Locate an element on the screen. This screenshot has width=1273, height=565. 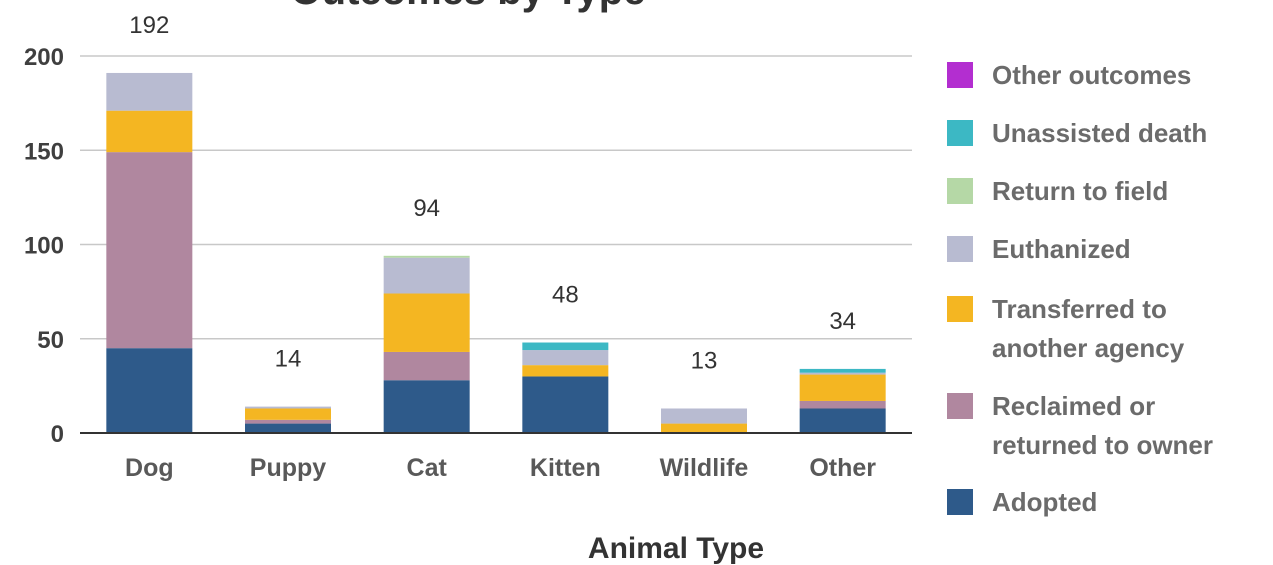
bar-total-label: 34 is located at coordinates (842, 321).